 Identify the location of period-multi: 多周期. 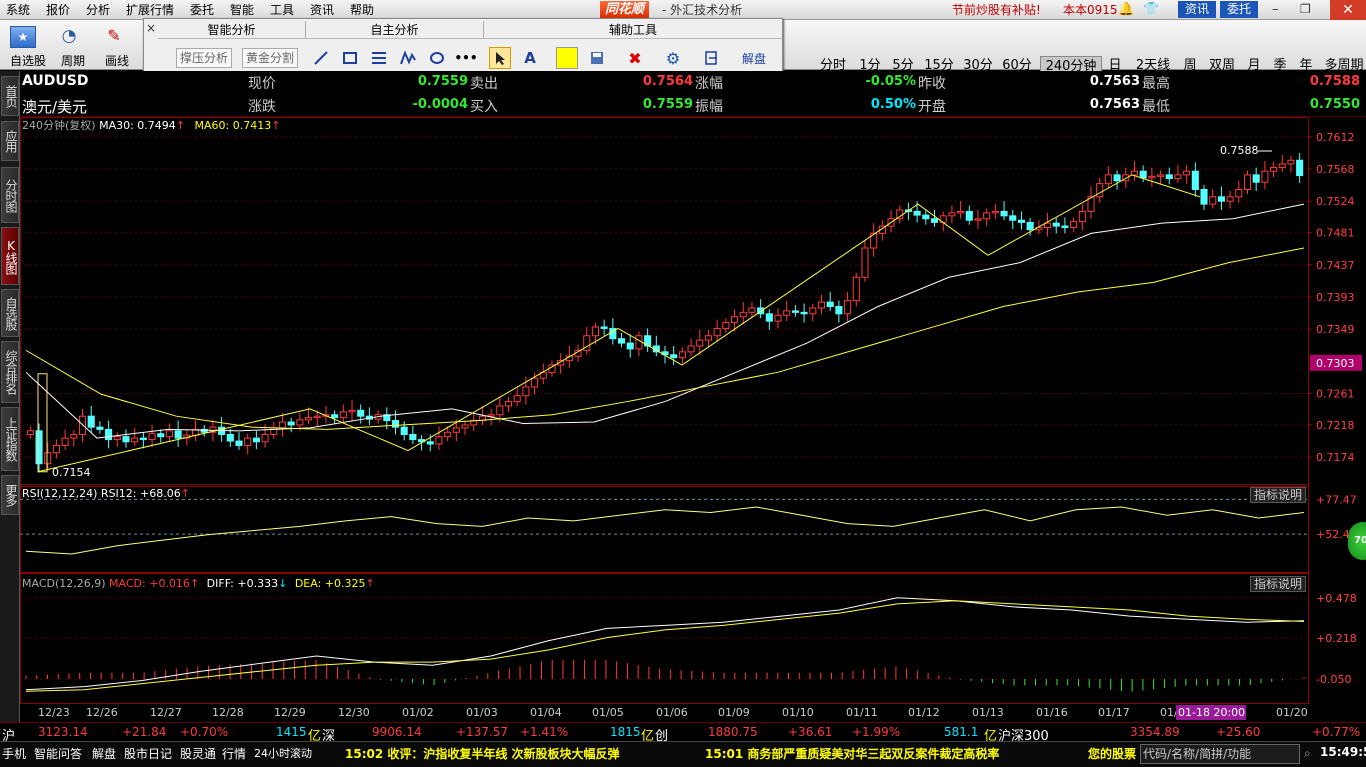
(1344, 65).